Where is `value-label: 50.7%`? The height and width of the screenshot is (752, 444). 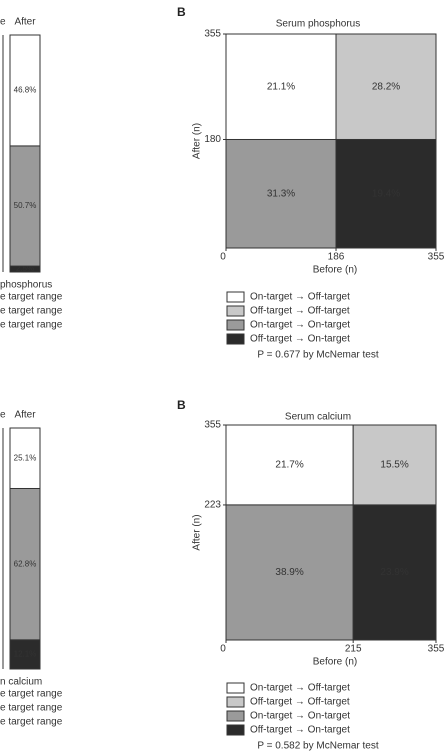
value-label: 50.7% is located at coordinates (25, 205).